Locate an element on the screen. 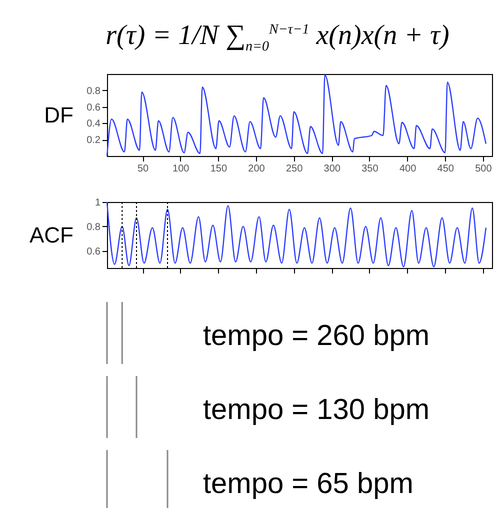 This screenshot has height=531, width=495. x-tick-label: 400 is located at coordinates (408, 168).